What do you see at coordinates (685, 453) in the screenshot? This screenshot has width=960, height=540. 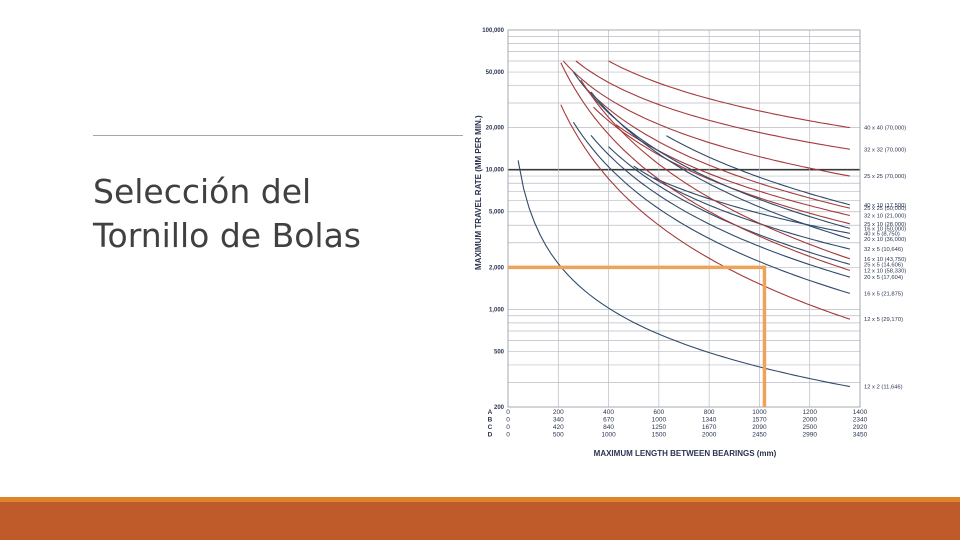 I see `x-axis-title: MAXIMUM LENGTH BETWEEN BEARINGS (mm)` at bounding box center [685, 453].